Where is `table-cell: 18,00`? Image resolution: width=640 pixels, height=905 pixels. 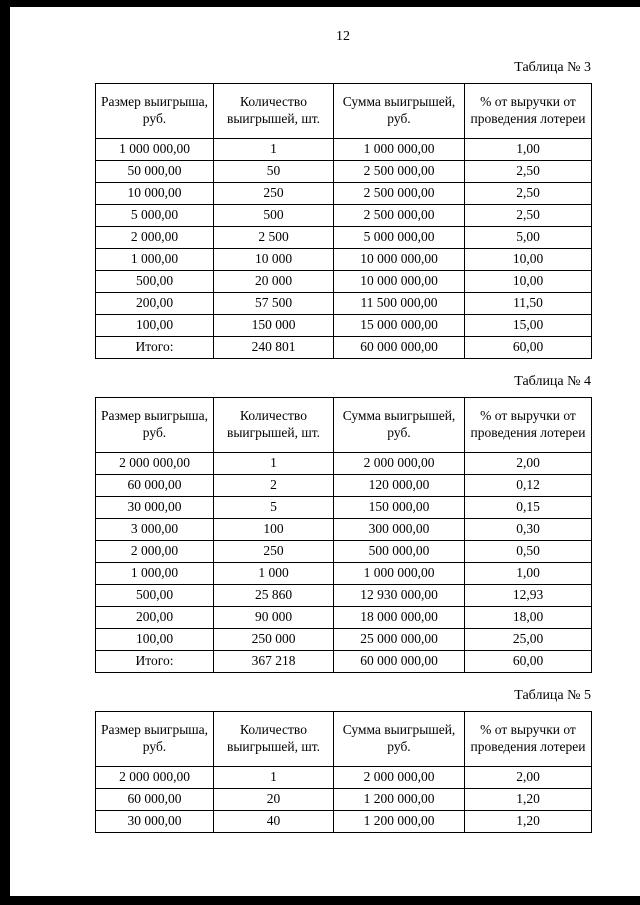
table-cell: 18,00 is located at coordinates (528, 617).